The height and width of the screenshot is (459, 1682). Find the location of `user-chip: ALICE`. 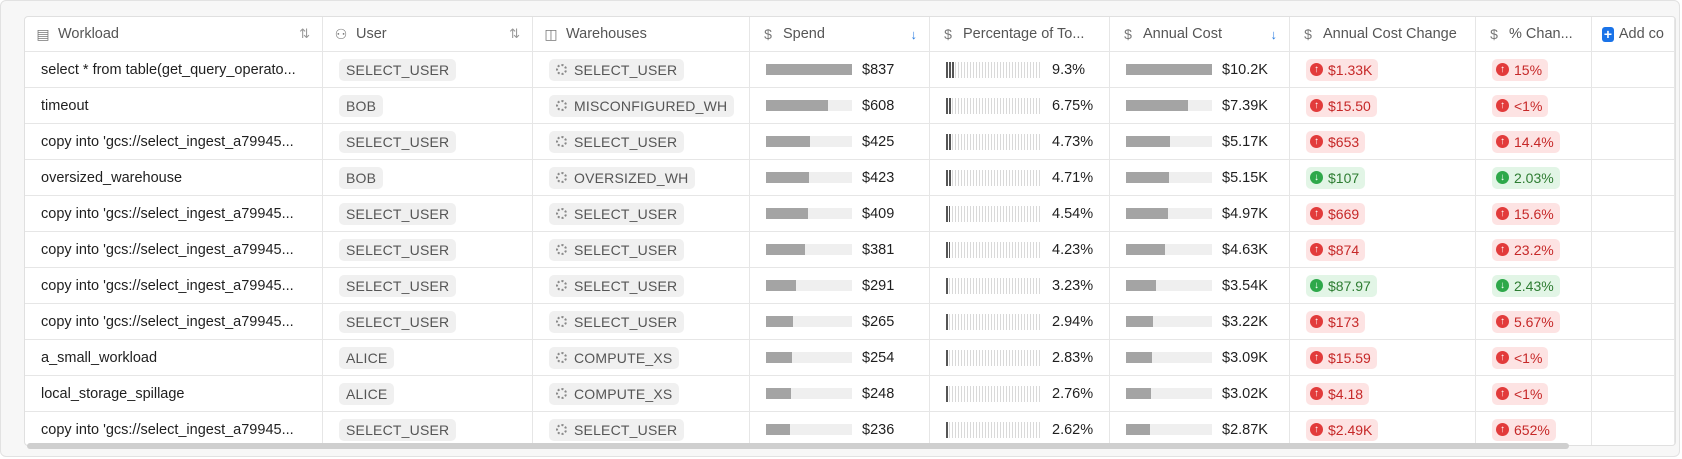

user-chip: ALICE is located at coordinates (367, 357).